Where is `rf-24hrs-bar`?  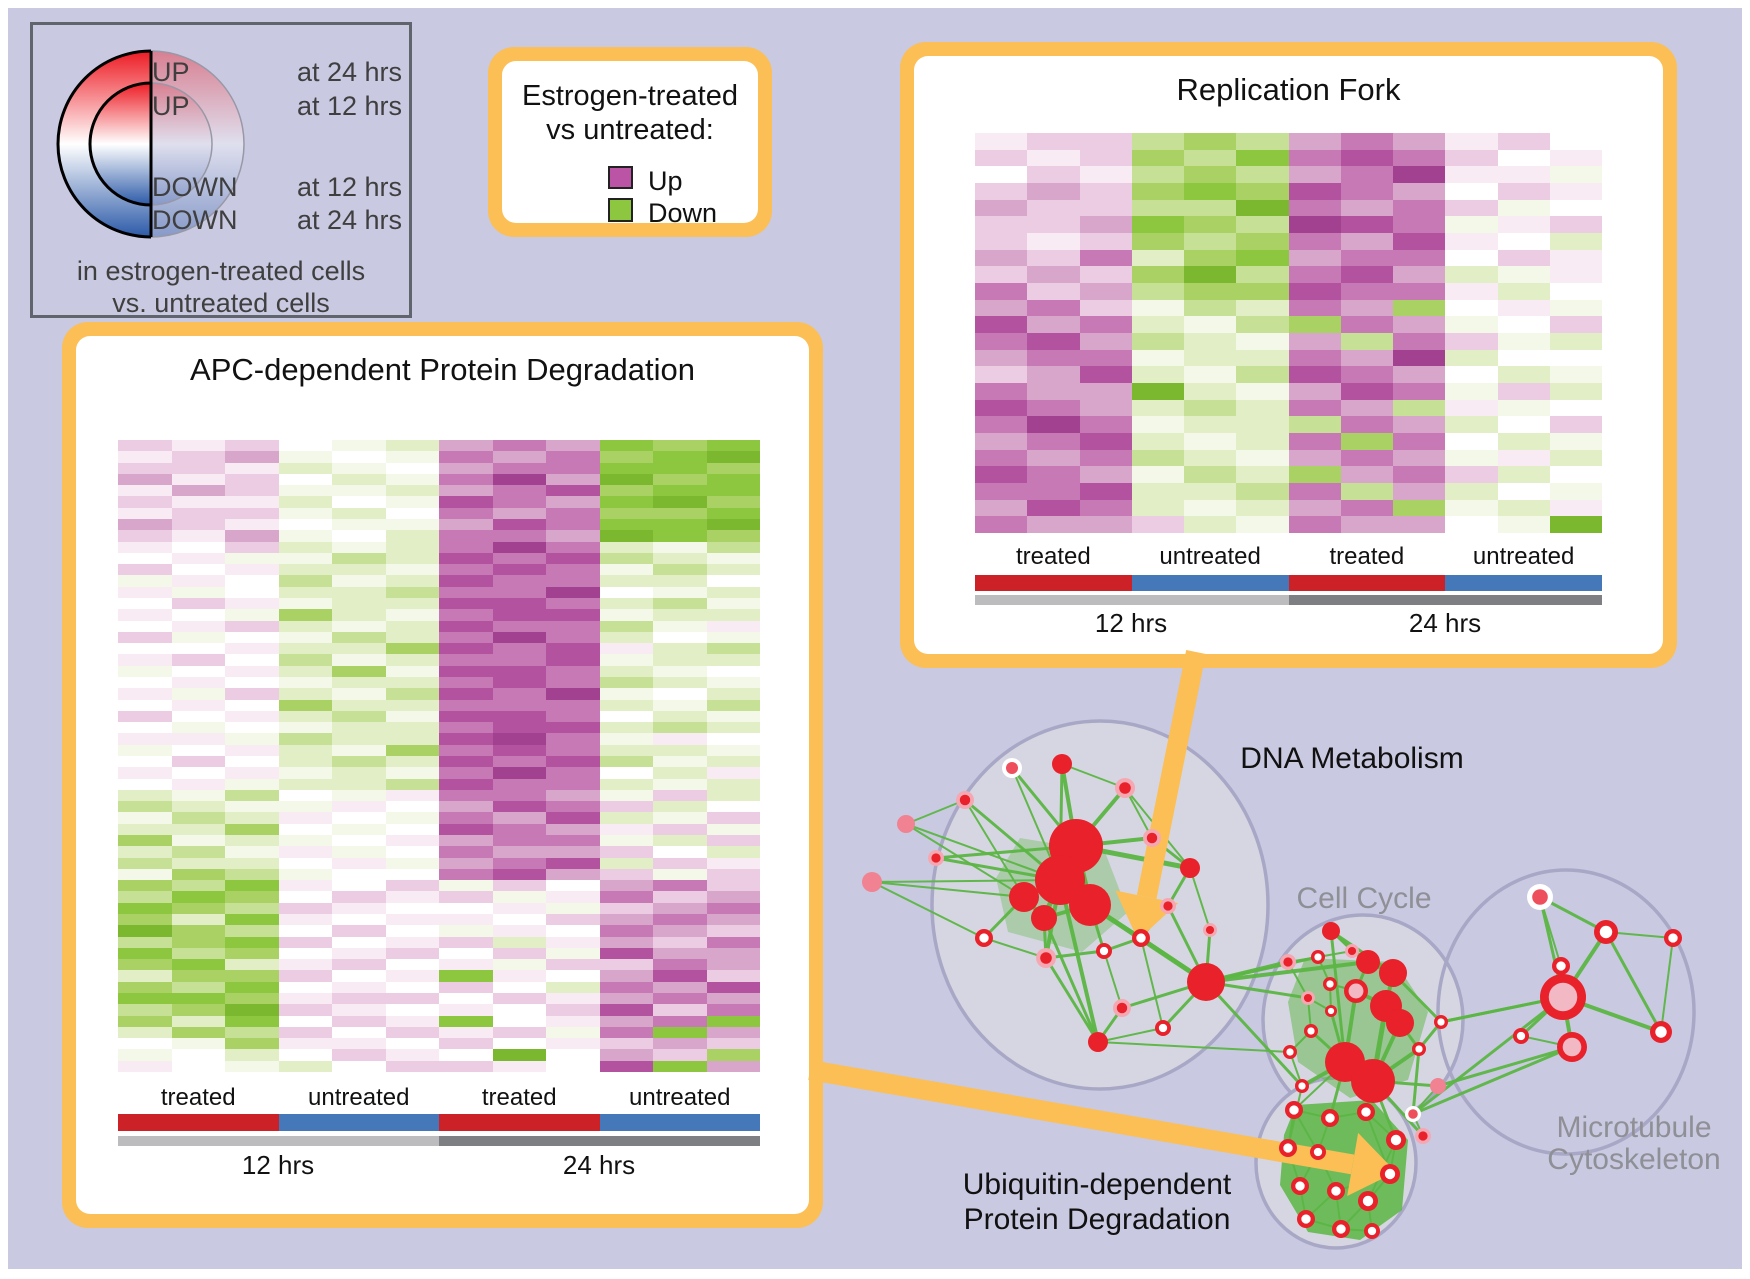
rf-24hrs-bar is located at coordinates (1445, 600).